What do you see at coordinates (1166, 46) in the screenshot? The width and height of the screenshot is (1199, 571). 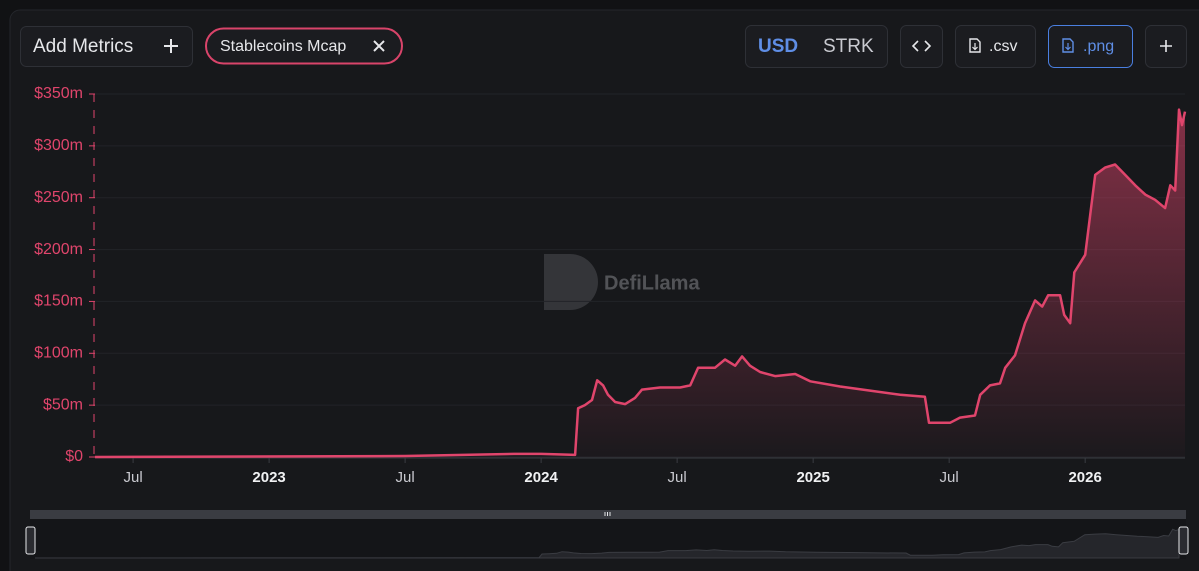 I see `more-button` at bounding box center [1166, 46].